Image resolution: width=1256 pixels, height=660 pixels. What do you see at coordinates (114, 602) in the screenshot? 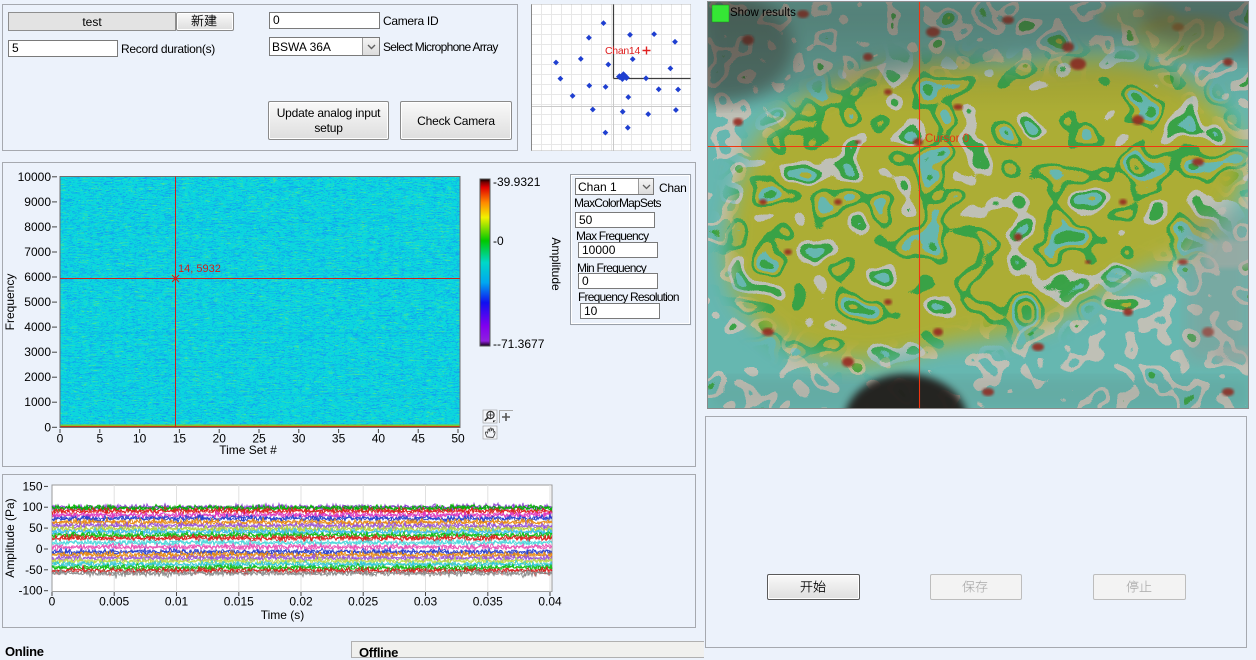
I see `svg-text: 0.005` at bounding box center [114, 602].